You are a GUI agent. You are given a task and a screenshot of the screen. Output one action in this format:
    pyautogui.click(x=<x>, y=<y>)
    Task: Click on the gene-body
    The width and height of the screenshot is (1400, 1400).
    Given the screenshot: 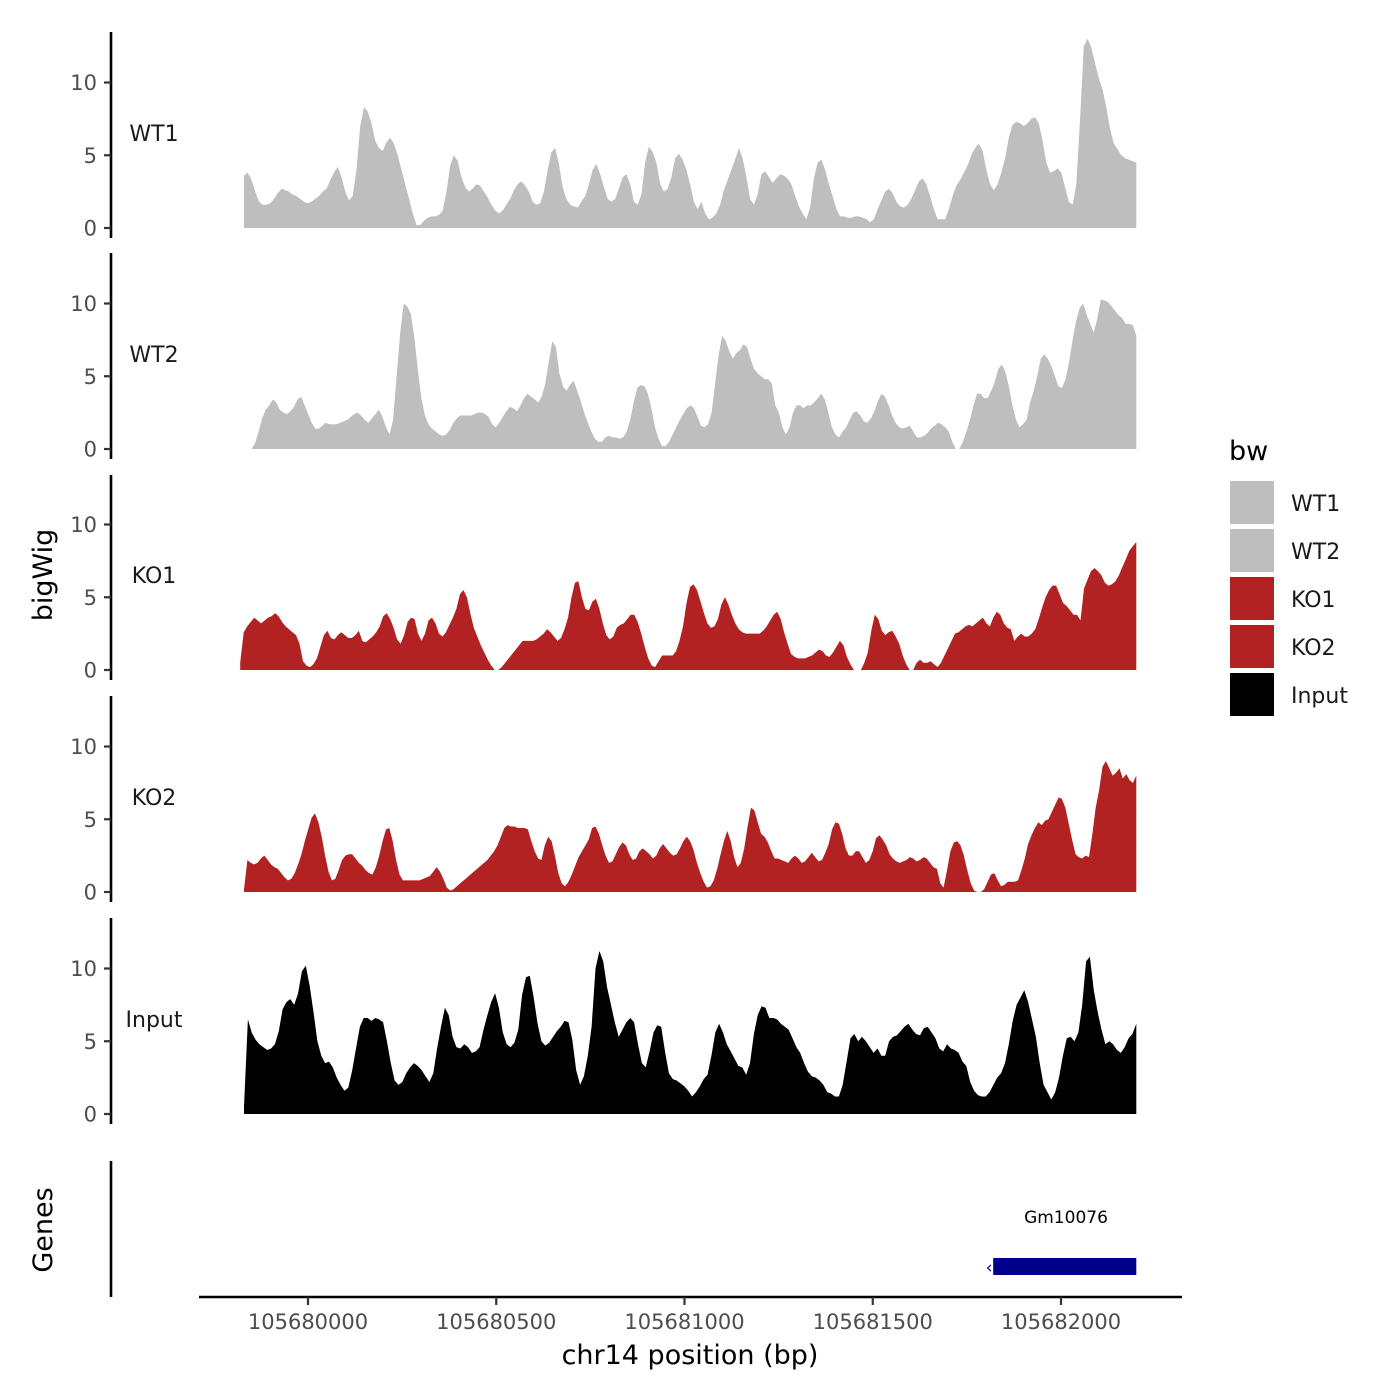 What is the action you would take?
    pyautogui.click(x=1065, y=1266)
    